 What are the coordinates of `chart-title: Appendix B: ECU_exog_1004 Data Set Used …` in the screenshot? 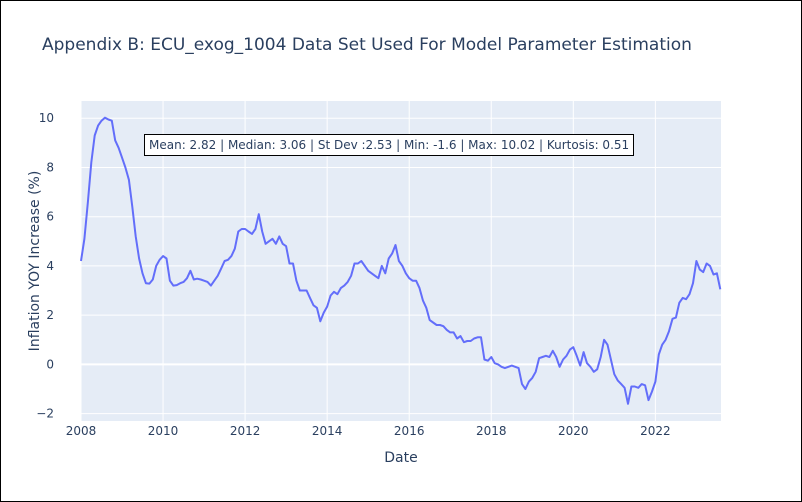 It's located at (367, 45).